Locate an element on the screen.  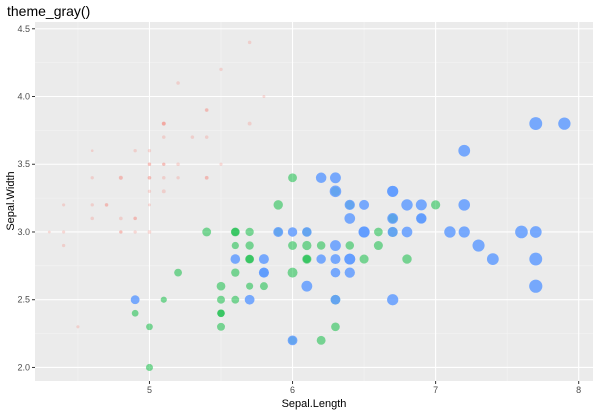
x-tick-label: 7 is located at coordinates (435, 390).